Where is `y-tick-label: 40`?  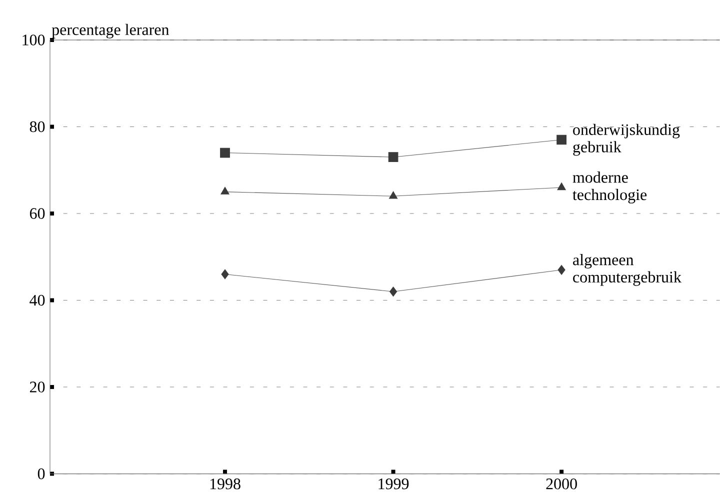
y-tick-label: 40 is located at coordinates (37, 300).